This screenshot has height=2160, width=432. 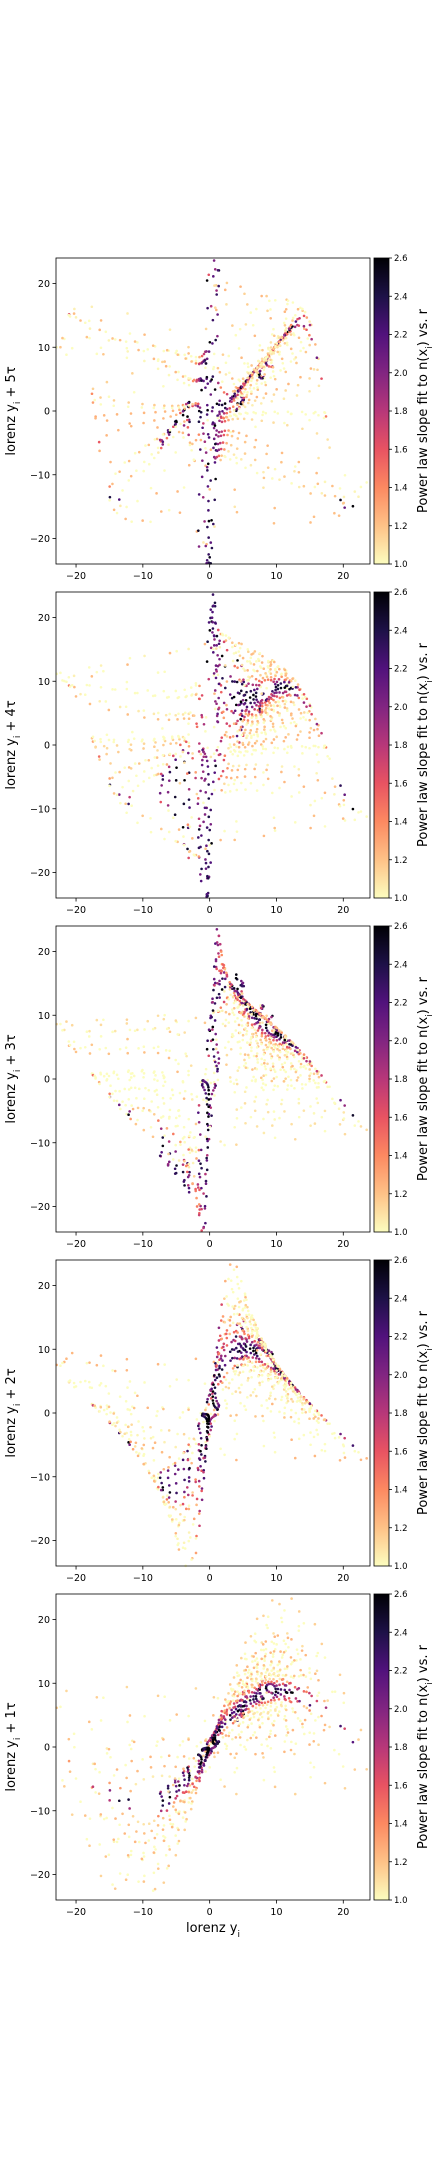 I want to click on colorbar-tick-label: 1.6, so click(x=401, y=784).